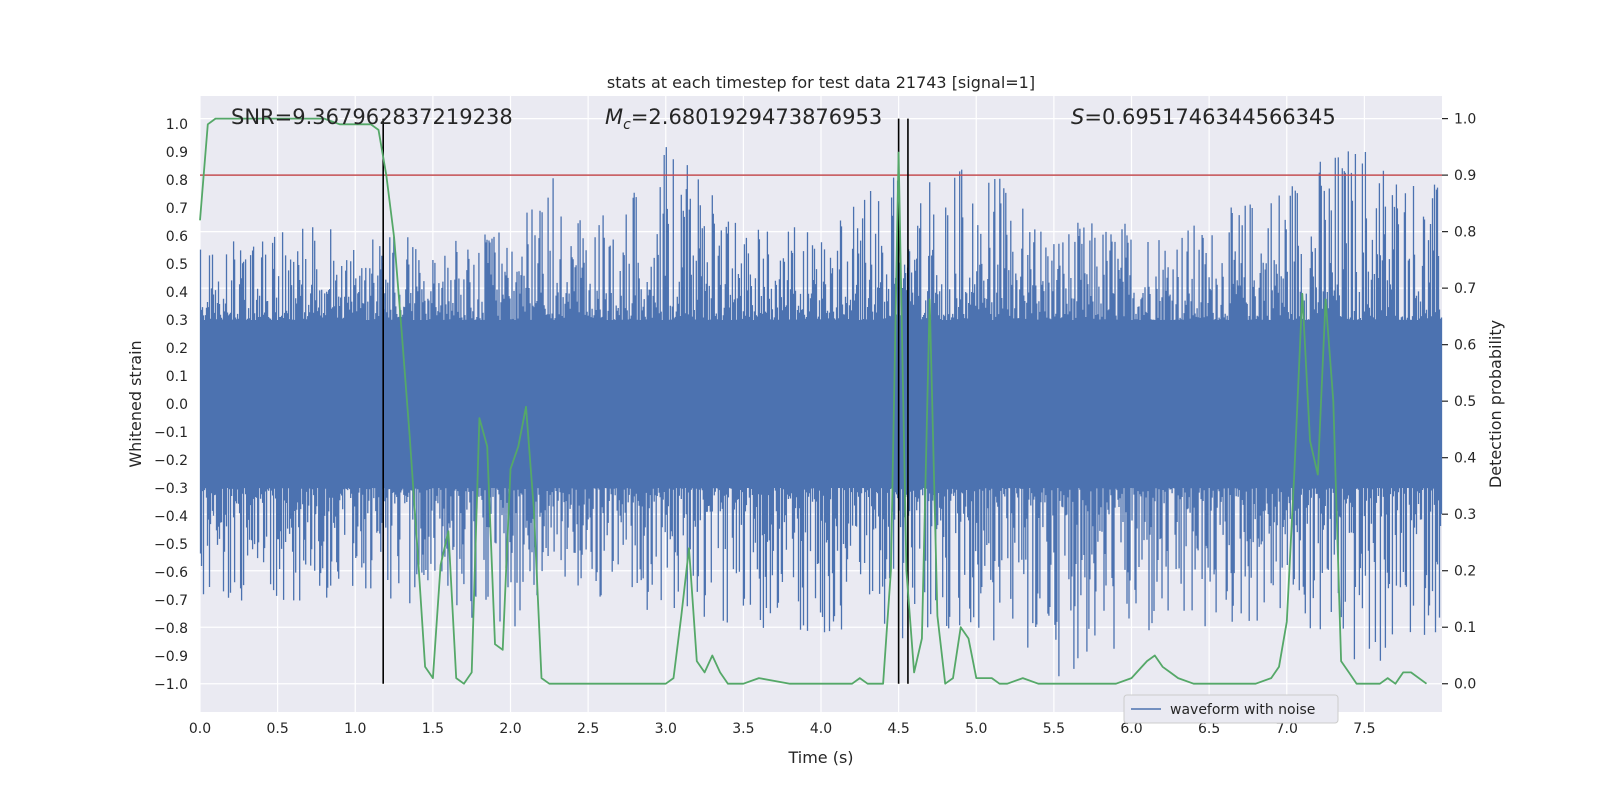  I want to click on mc-subscript: c, so click(627, 125).